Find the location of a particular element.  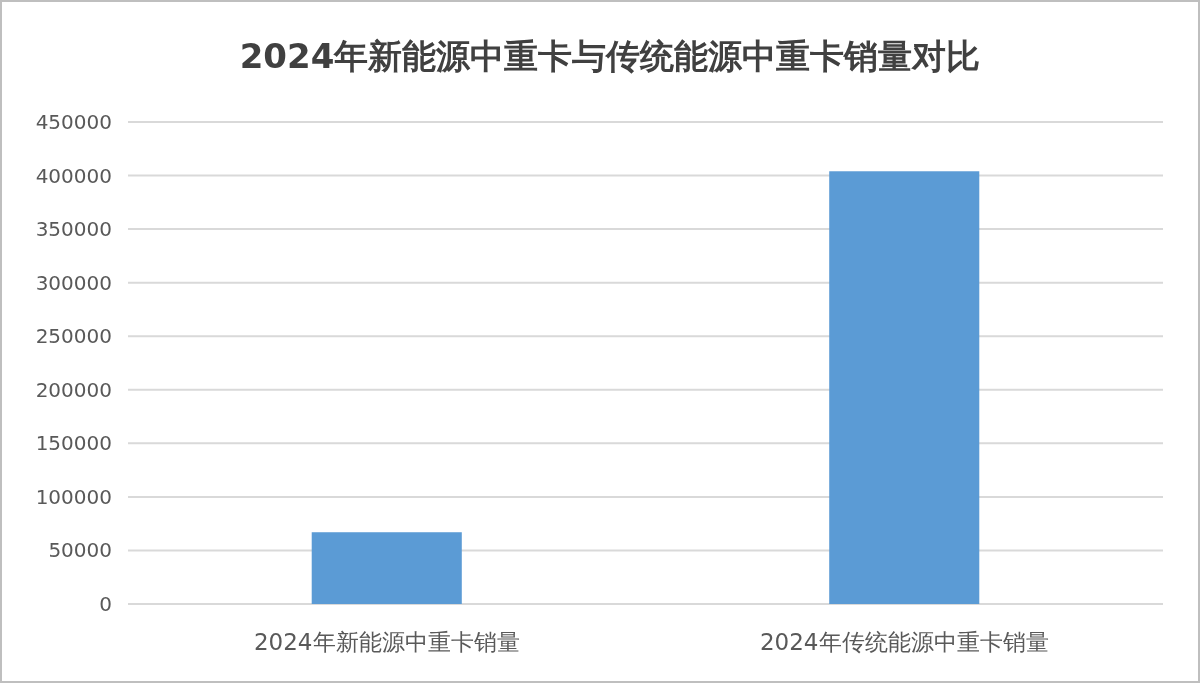

y-tick-label: 350000 is located at coordinates (73, 229).